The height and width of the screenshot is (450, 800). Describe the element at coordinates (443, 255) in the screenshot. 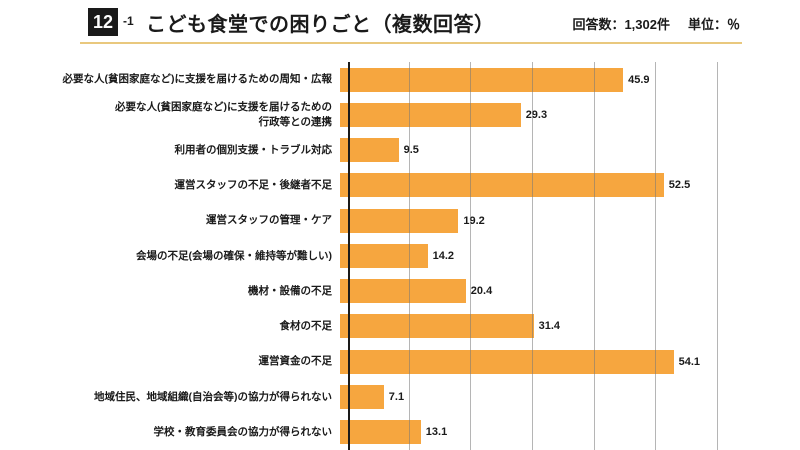

I see `value-label: 14.2` at that location.